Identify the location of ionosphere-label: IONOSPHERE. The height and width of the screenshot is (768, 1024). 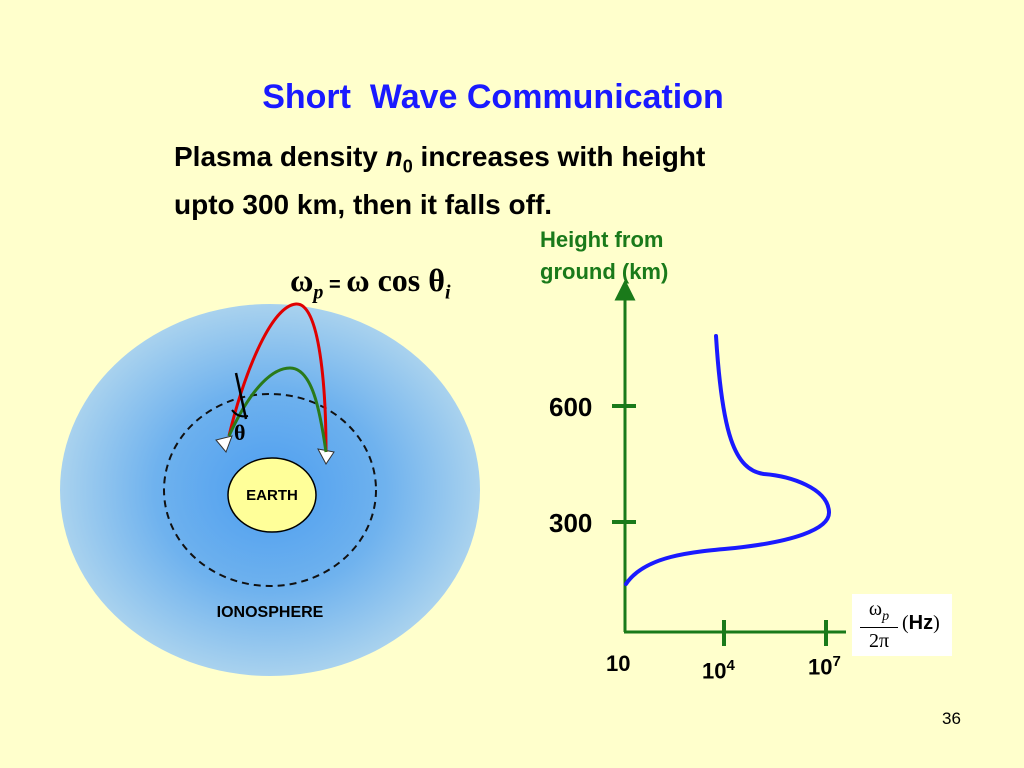
(270, 612).